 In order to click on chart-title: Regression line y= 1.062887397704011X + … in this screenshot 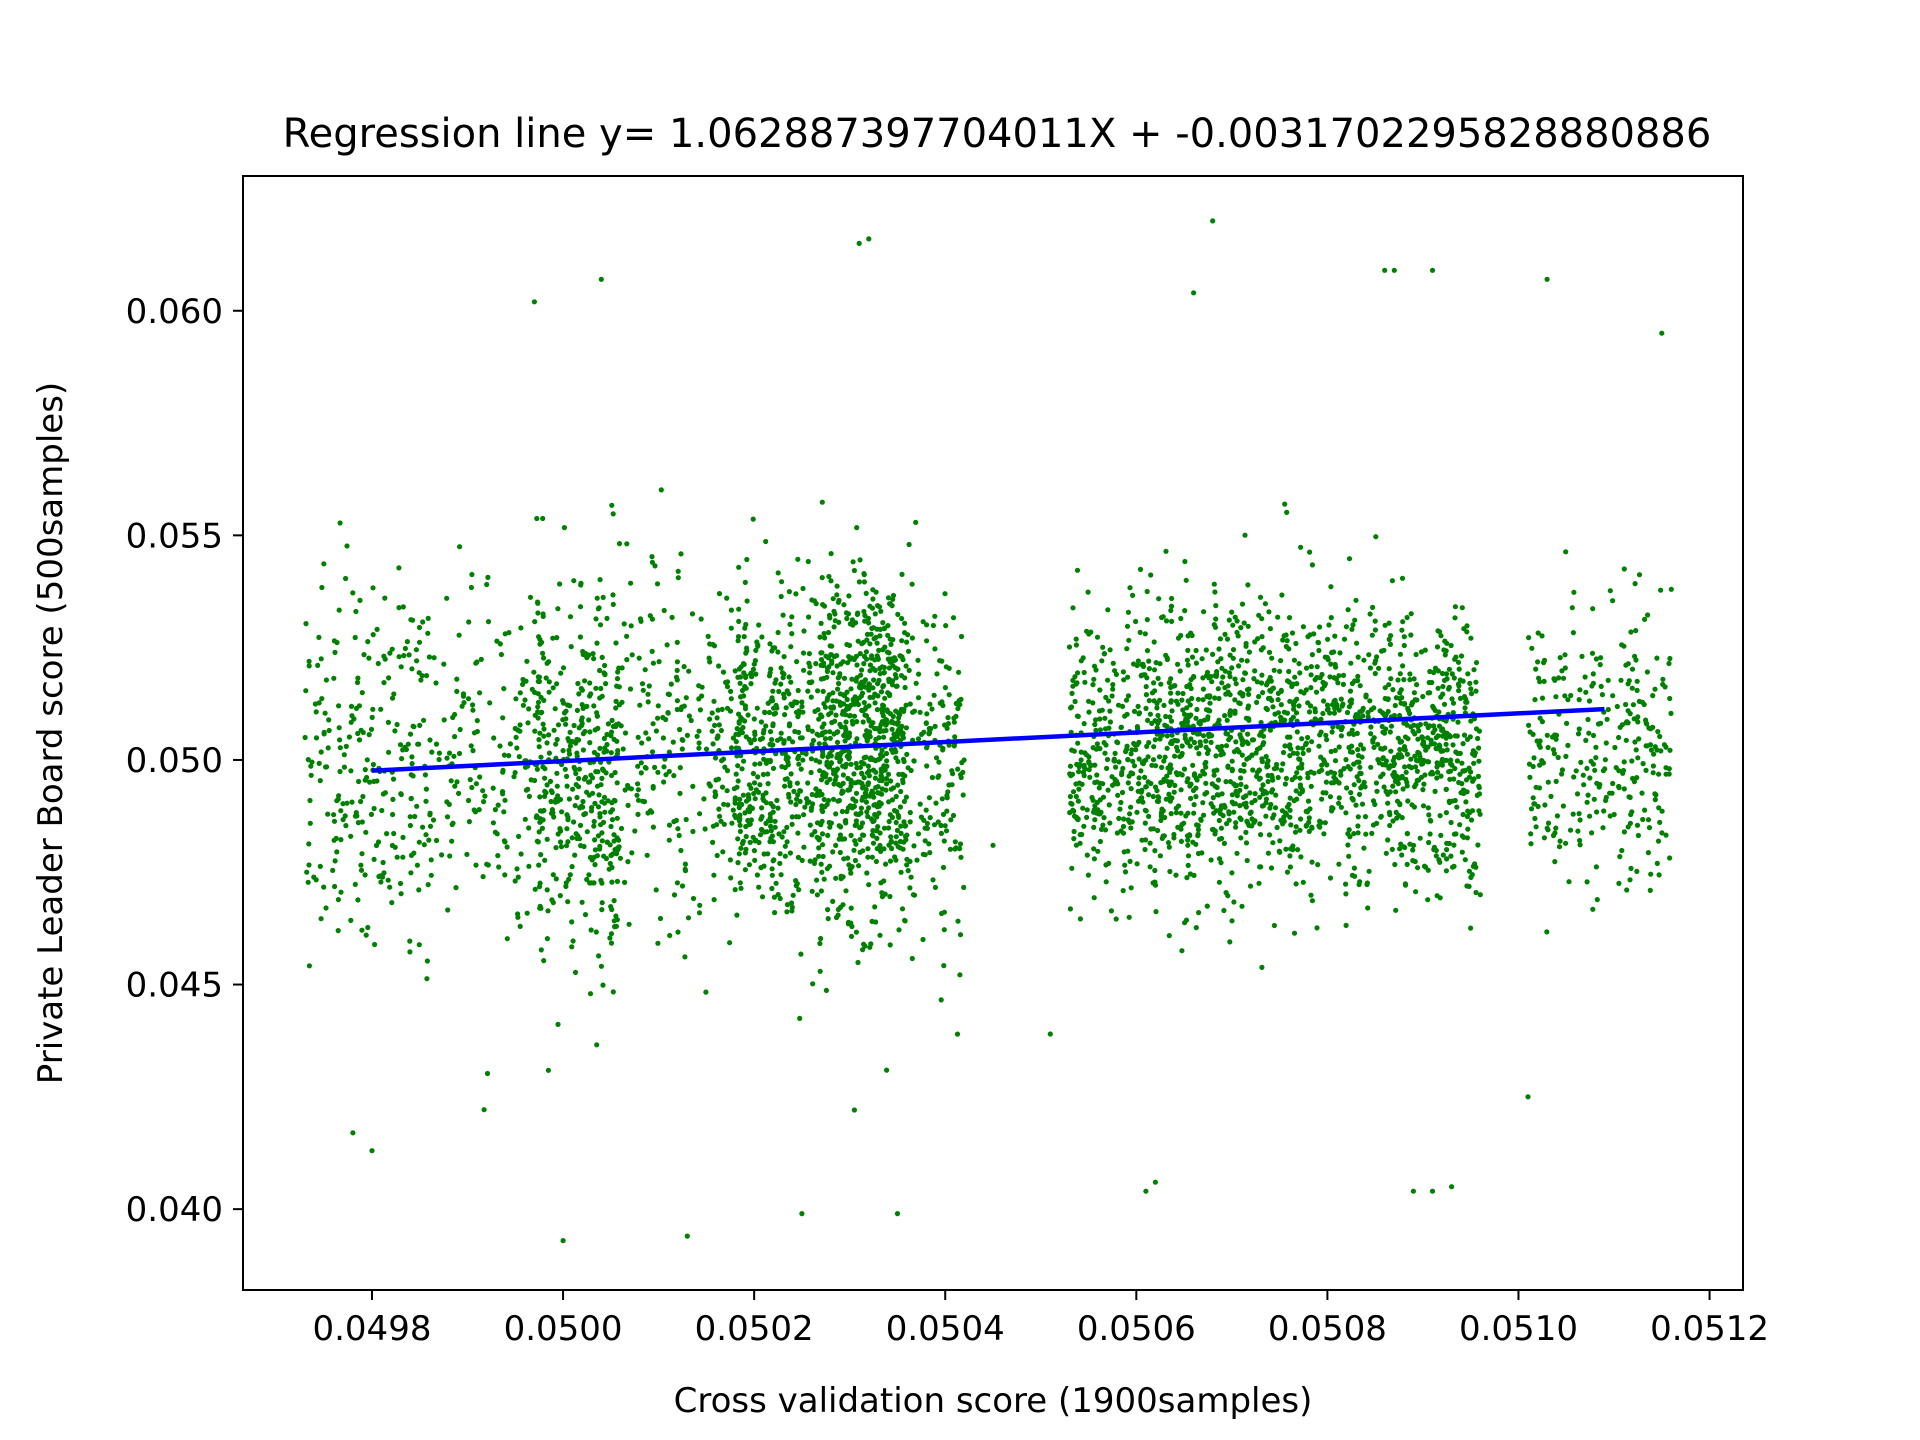, I will do `click(997, 134)`.